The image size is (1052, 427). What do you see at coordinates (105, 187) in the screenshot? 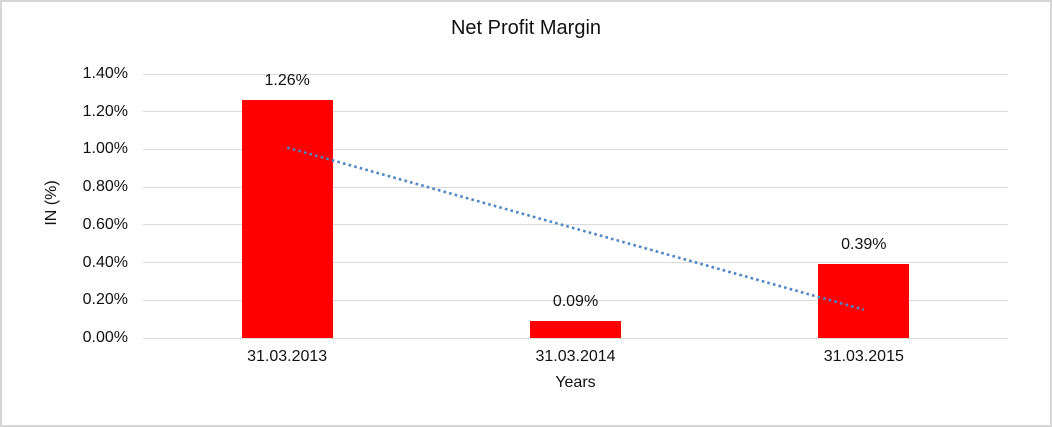
I see `y-tick-label: 0.80%` at bounding box center [105, 187].